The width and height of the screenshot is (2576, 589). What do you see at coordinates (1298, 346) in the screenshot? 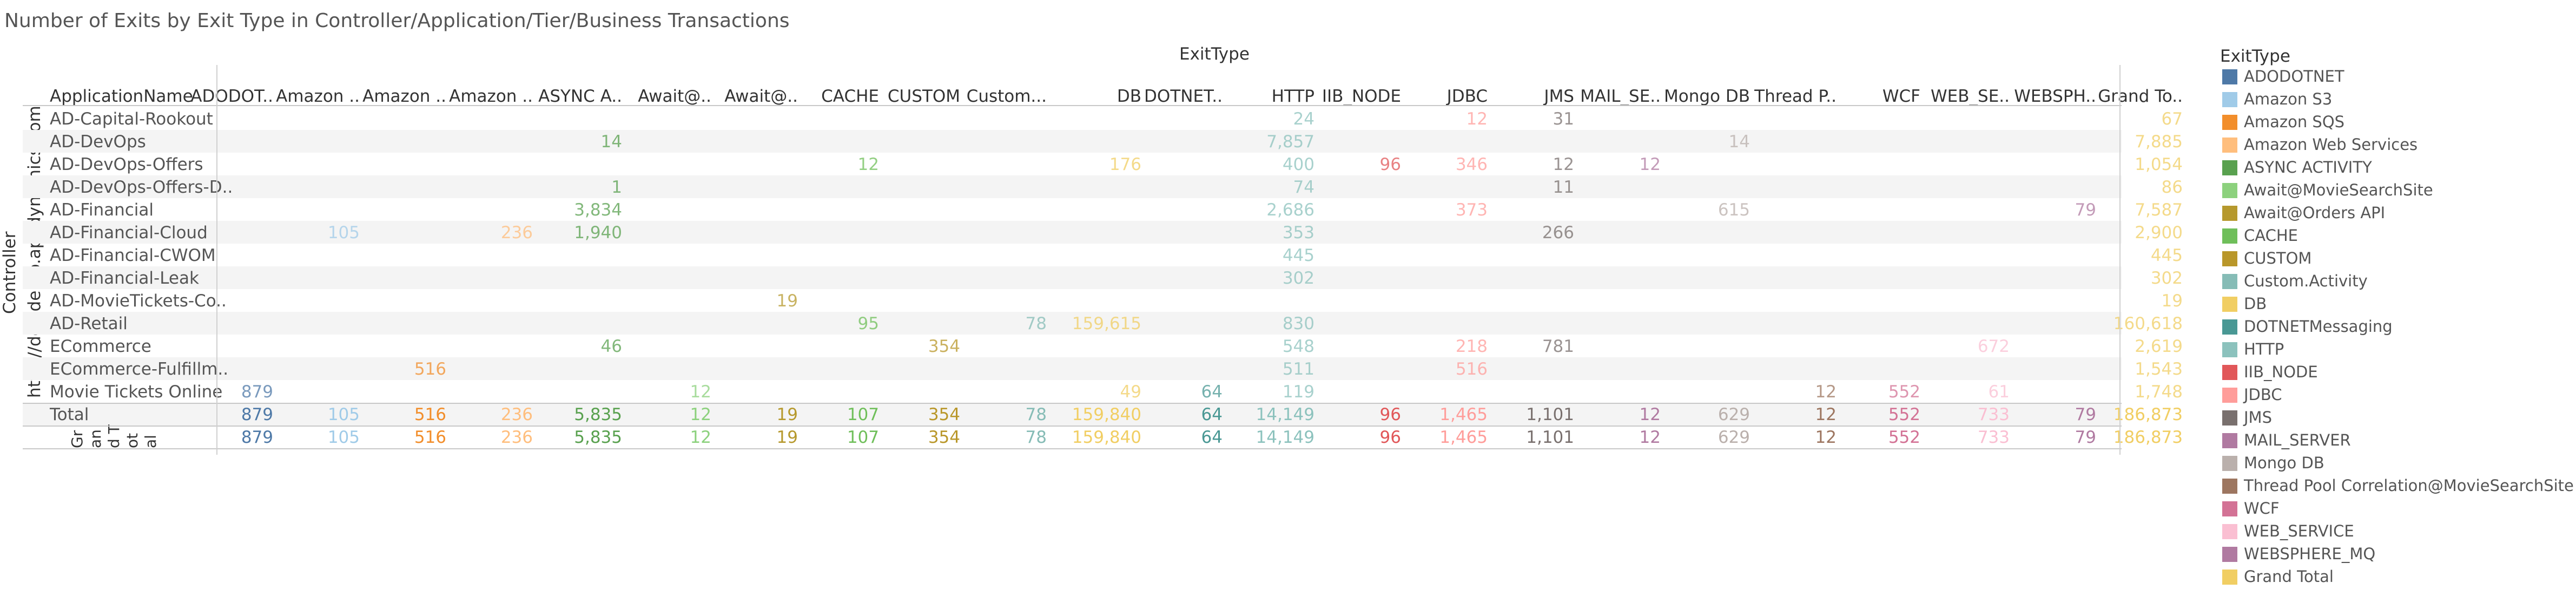
I see `table-cell: 548` at bounding box center [1298, 346].